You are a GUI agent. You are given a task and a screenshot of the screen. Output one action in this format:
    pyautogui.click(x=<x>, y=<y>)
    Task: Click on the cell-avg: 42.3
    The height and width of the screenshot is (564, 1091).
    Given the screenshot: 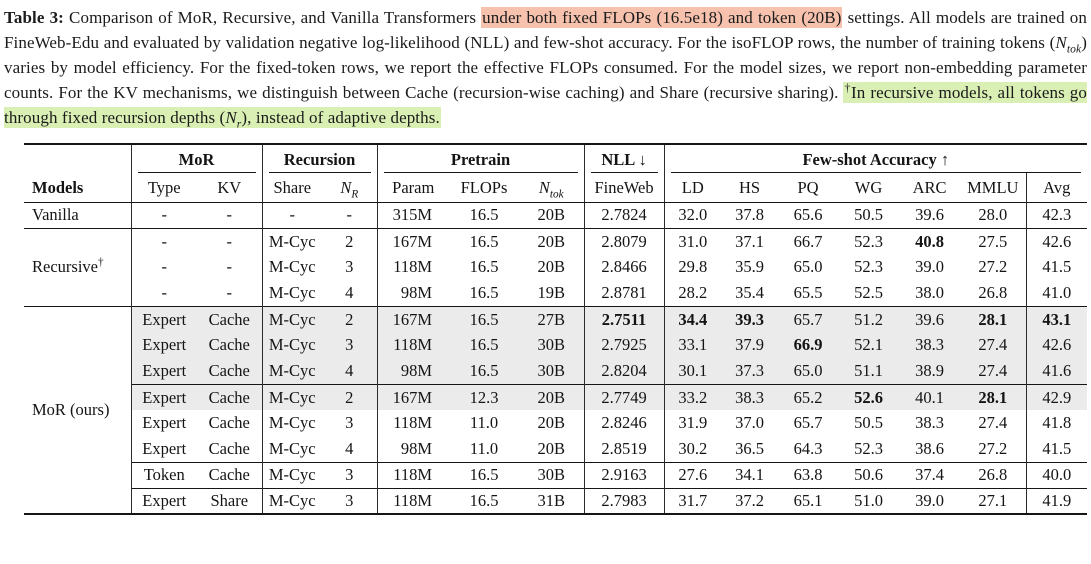 What is the action you would take?
    pyautogui.click(x=1056, y=215)
    